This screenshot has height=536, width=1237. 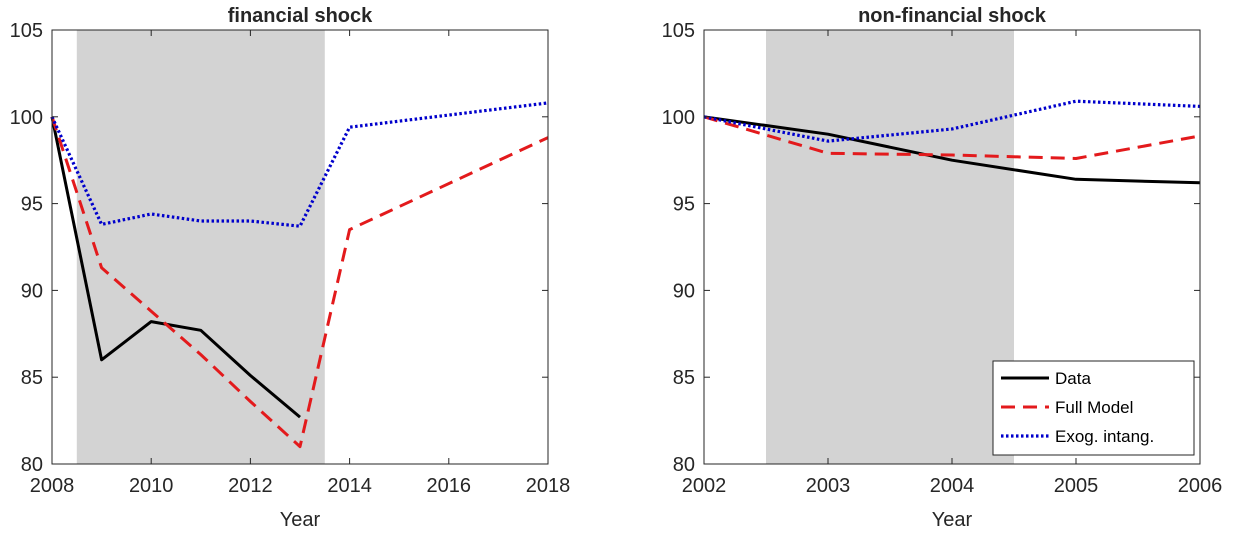 What do you see at coordinates (1200, 486) in the screenshot?
I see `x-tick-label: 2006` at bounding box center [1200, 486].